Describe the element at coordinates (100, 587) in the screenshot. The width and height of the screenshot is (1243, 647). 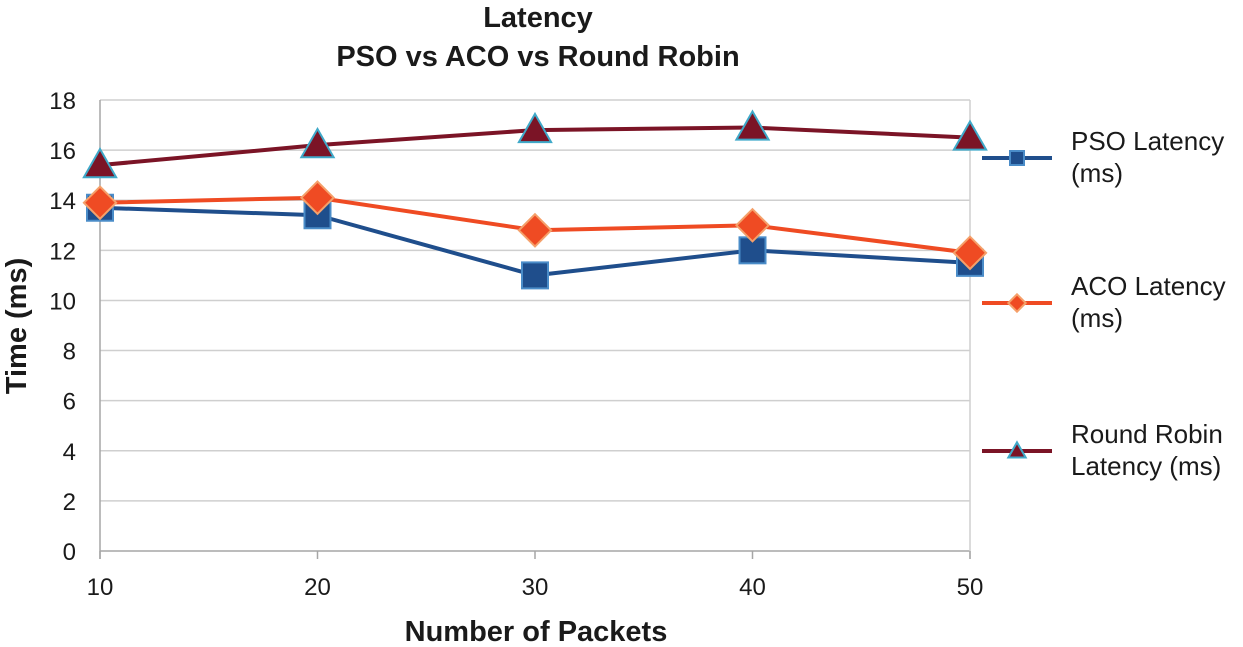
I see `x-tick-label: 10` at that location.